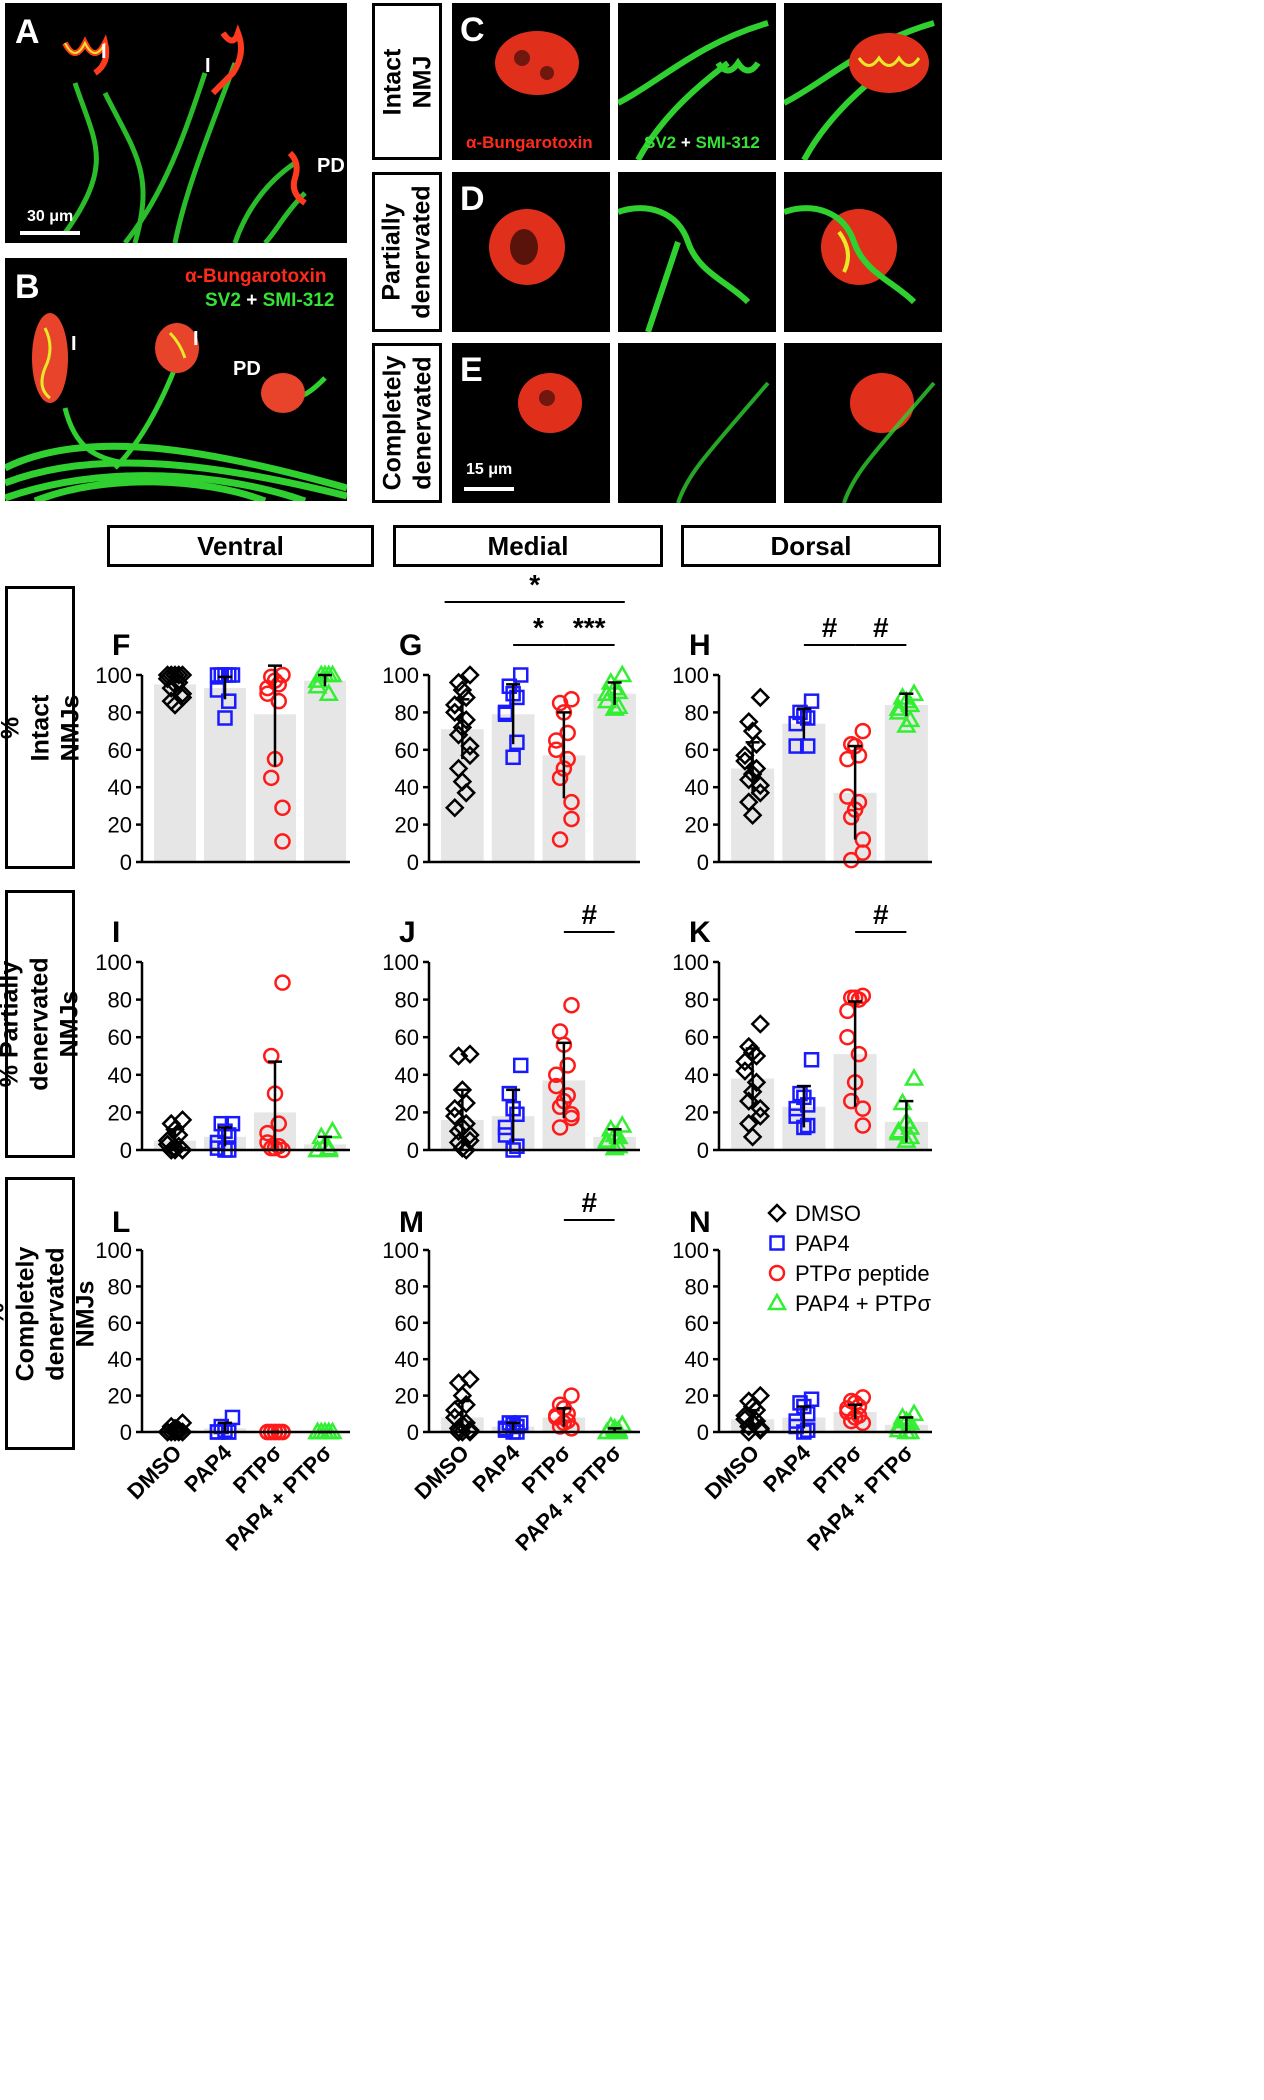  What do you see at coordinates (126, 1432) in the screenshot?
I see `ytick-label-l-0: 0` at bounding box center [126, 1432].